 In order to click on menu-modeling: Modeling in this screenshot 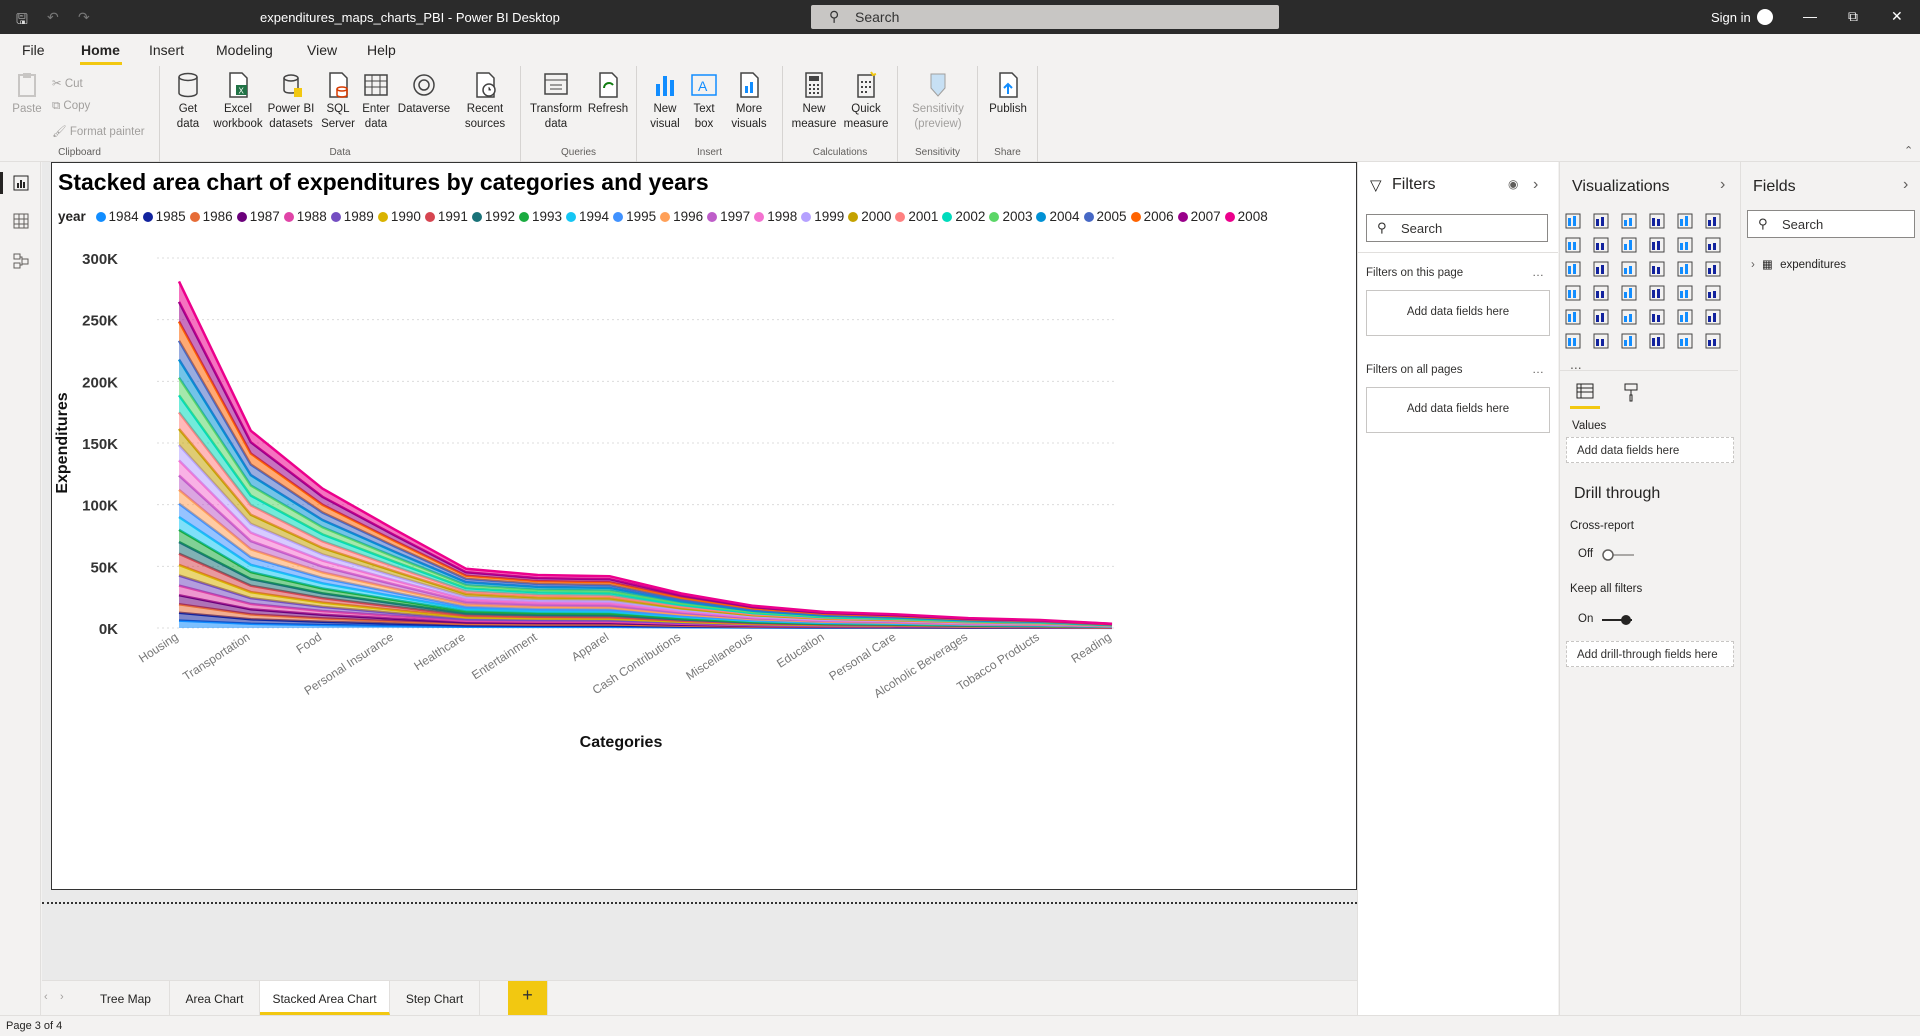, I will do `click(244, 50)`.